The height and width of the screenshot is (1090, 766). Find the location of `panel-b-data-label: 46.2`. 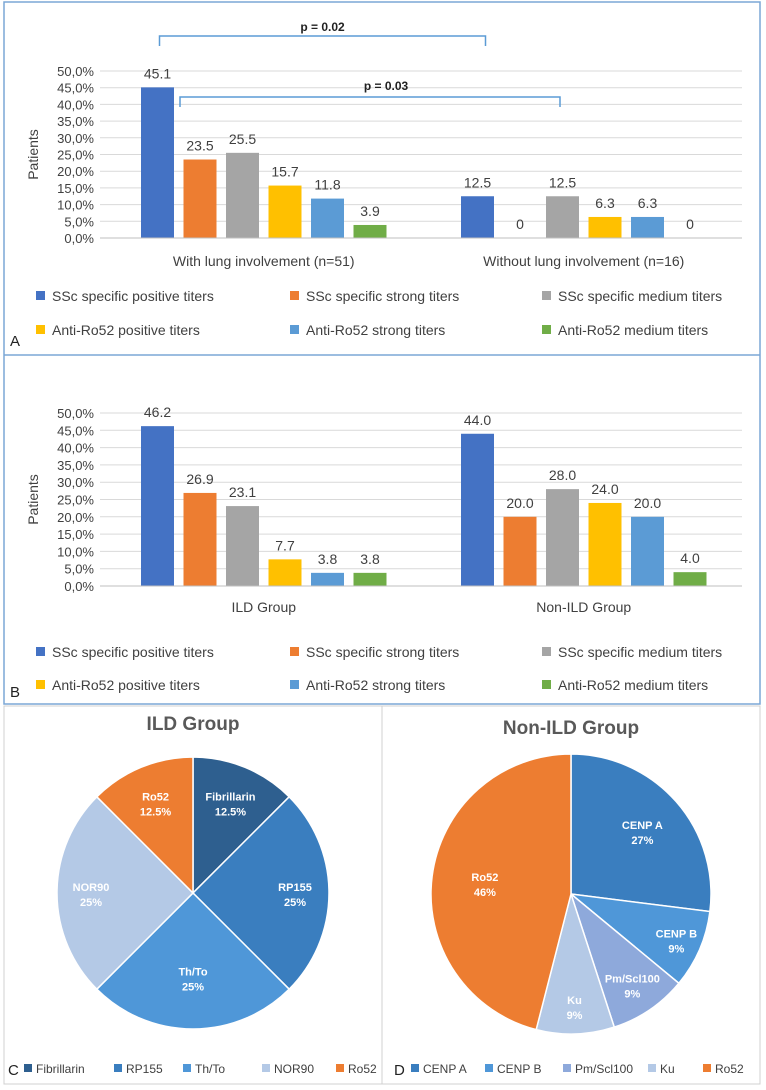

panel-b-data-label: 46.2 is located at coordinates (157, 412).